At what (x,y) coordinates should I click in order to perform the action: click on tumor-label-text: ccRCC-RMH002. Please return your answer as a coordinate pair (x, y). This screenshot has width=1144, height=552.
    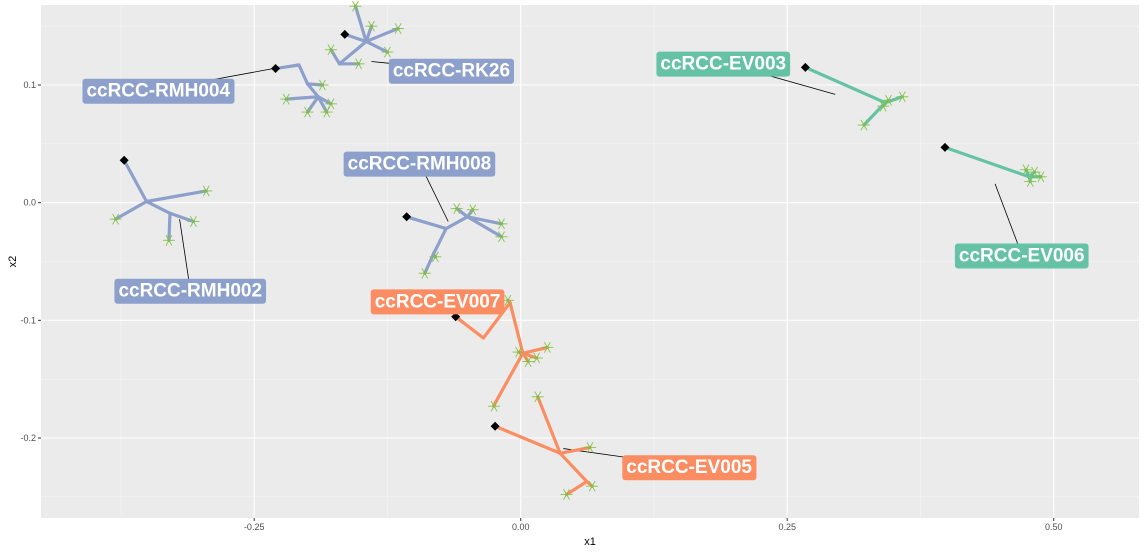
    Looking at the image, I should click on (190, 291).